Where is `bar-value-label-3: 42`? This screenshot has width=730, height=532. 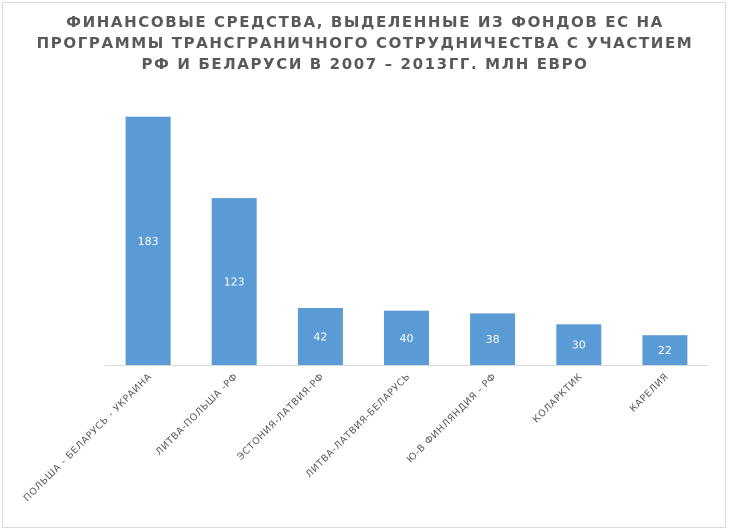
bar-value-label-3: 42 is located at coordinates (320, 337).